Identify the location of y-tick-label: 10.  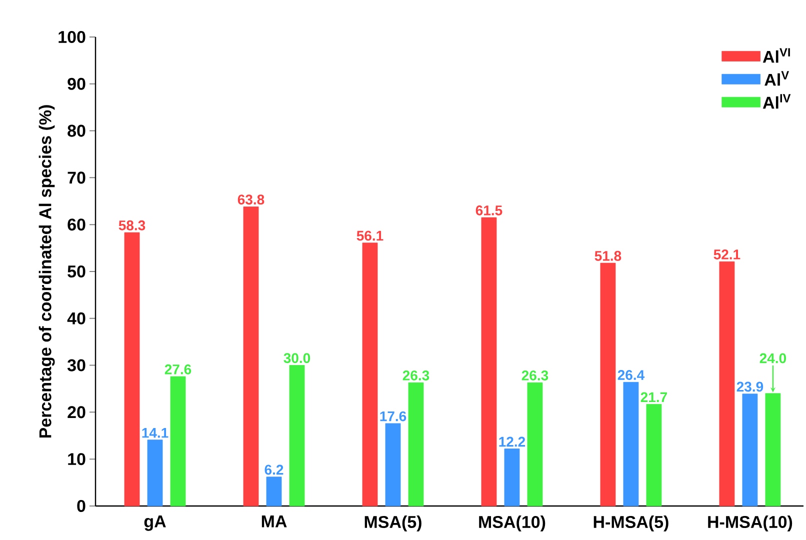
(77, 459).